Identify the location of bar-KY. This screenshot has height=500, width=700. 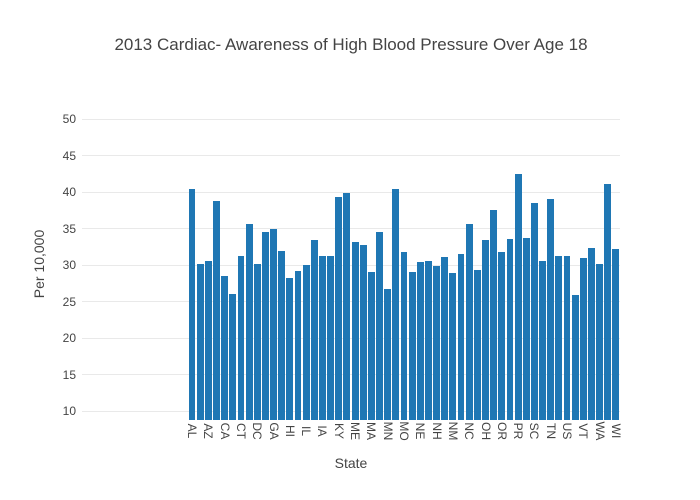
(339, 308).